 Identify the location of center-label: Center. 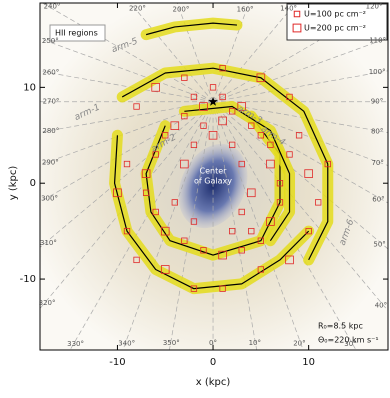
(214, 171).